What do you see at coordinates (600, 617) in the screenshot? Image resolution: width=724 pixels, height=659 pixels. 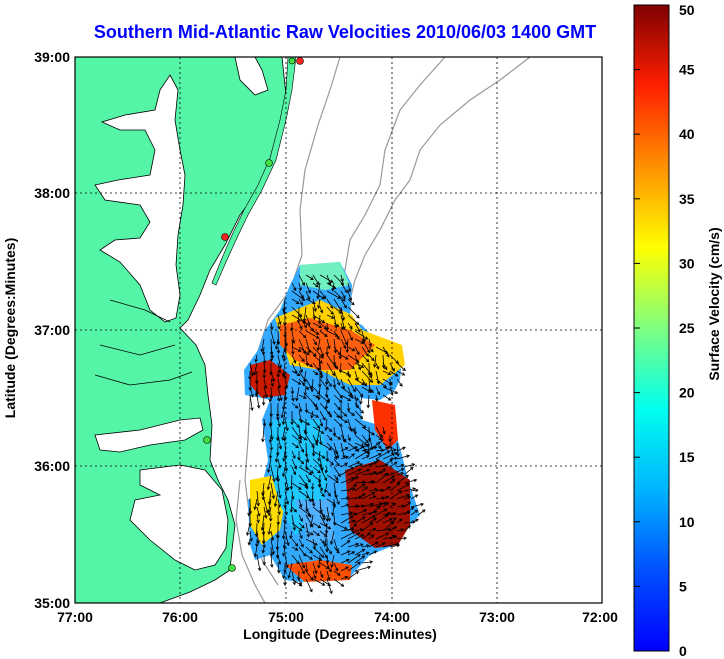 I see `lon-tick-label: 72:00` at bounding box center [600, 617].